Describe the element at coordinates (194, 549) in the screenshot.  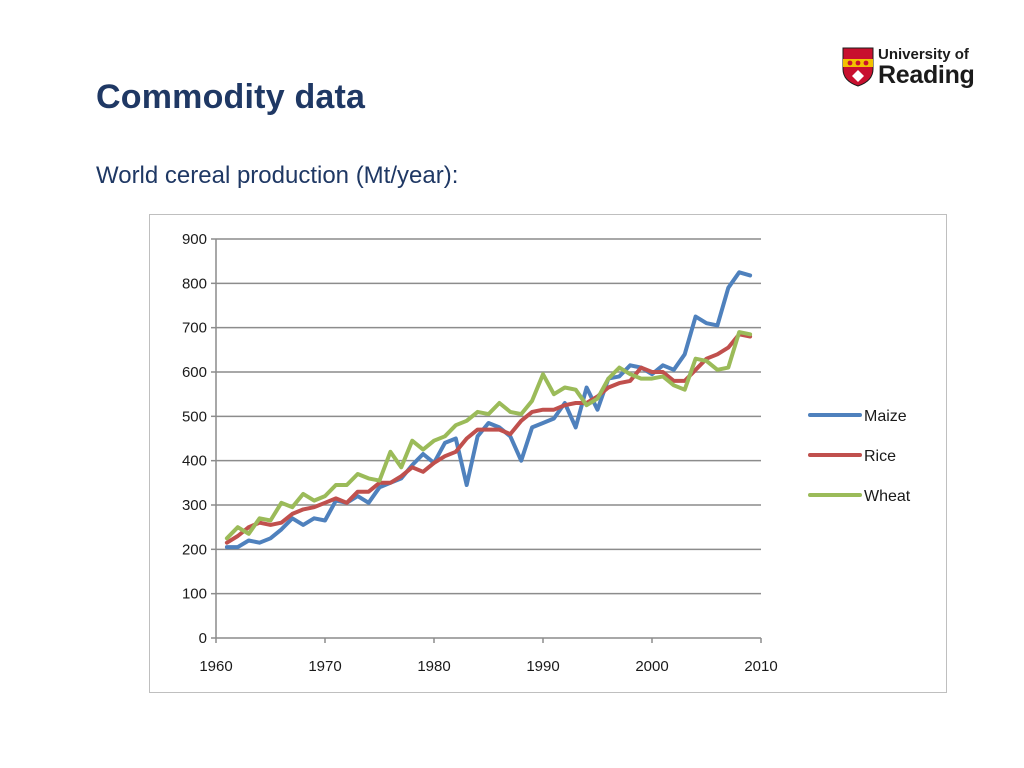
I see `y-tick-label: 200` at that location.